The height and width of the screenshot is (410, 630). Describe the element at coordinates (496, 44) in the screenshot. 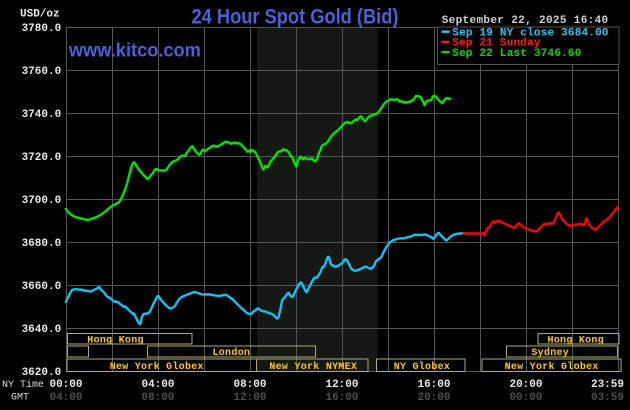

I see `svg-text: Sep 21 Sunday` at that location.